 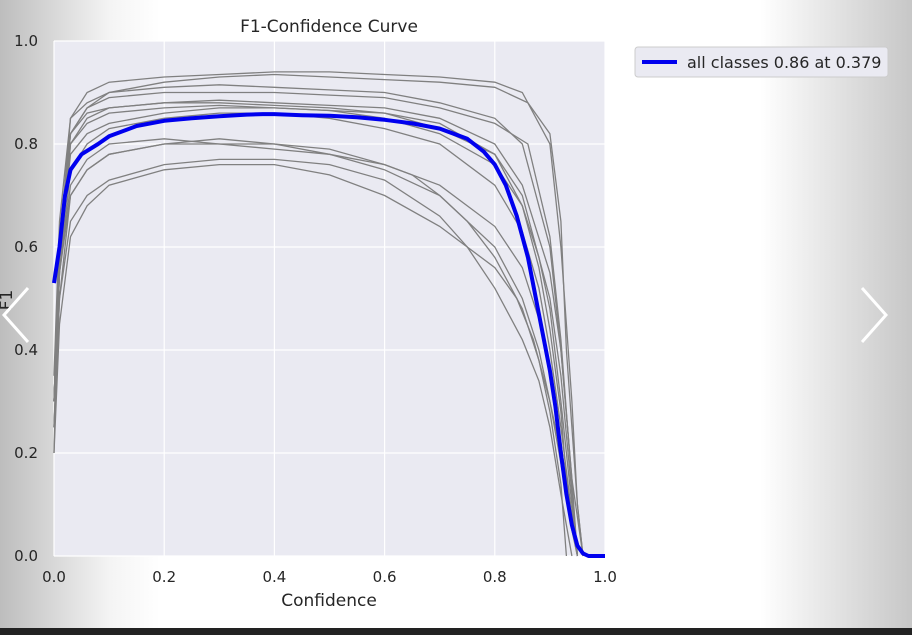 I want to click on y-tick-label: 0.4, so click(x=26, y=350).